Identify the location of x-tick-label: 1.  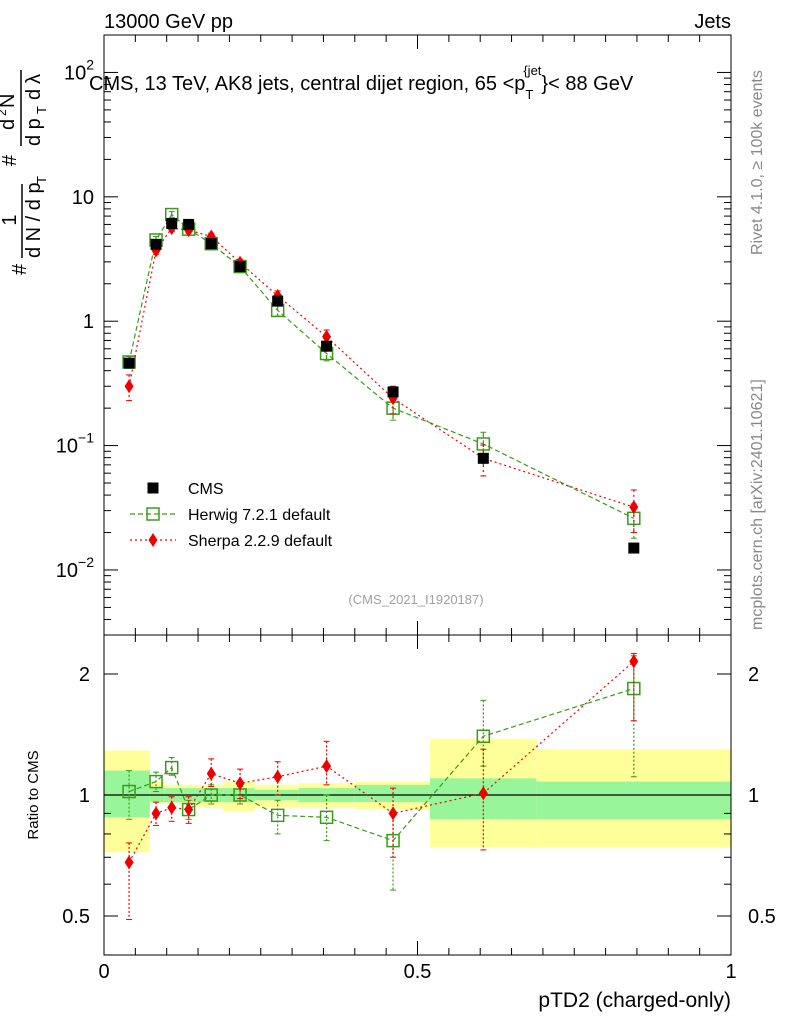
(730, 972).